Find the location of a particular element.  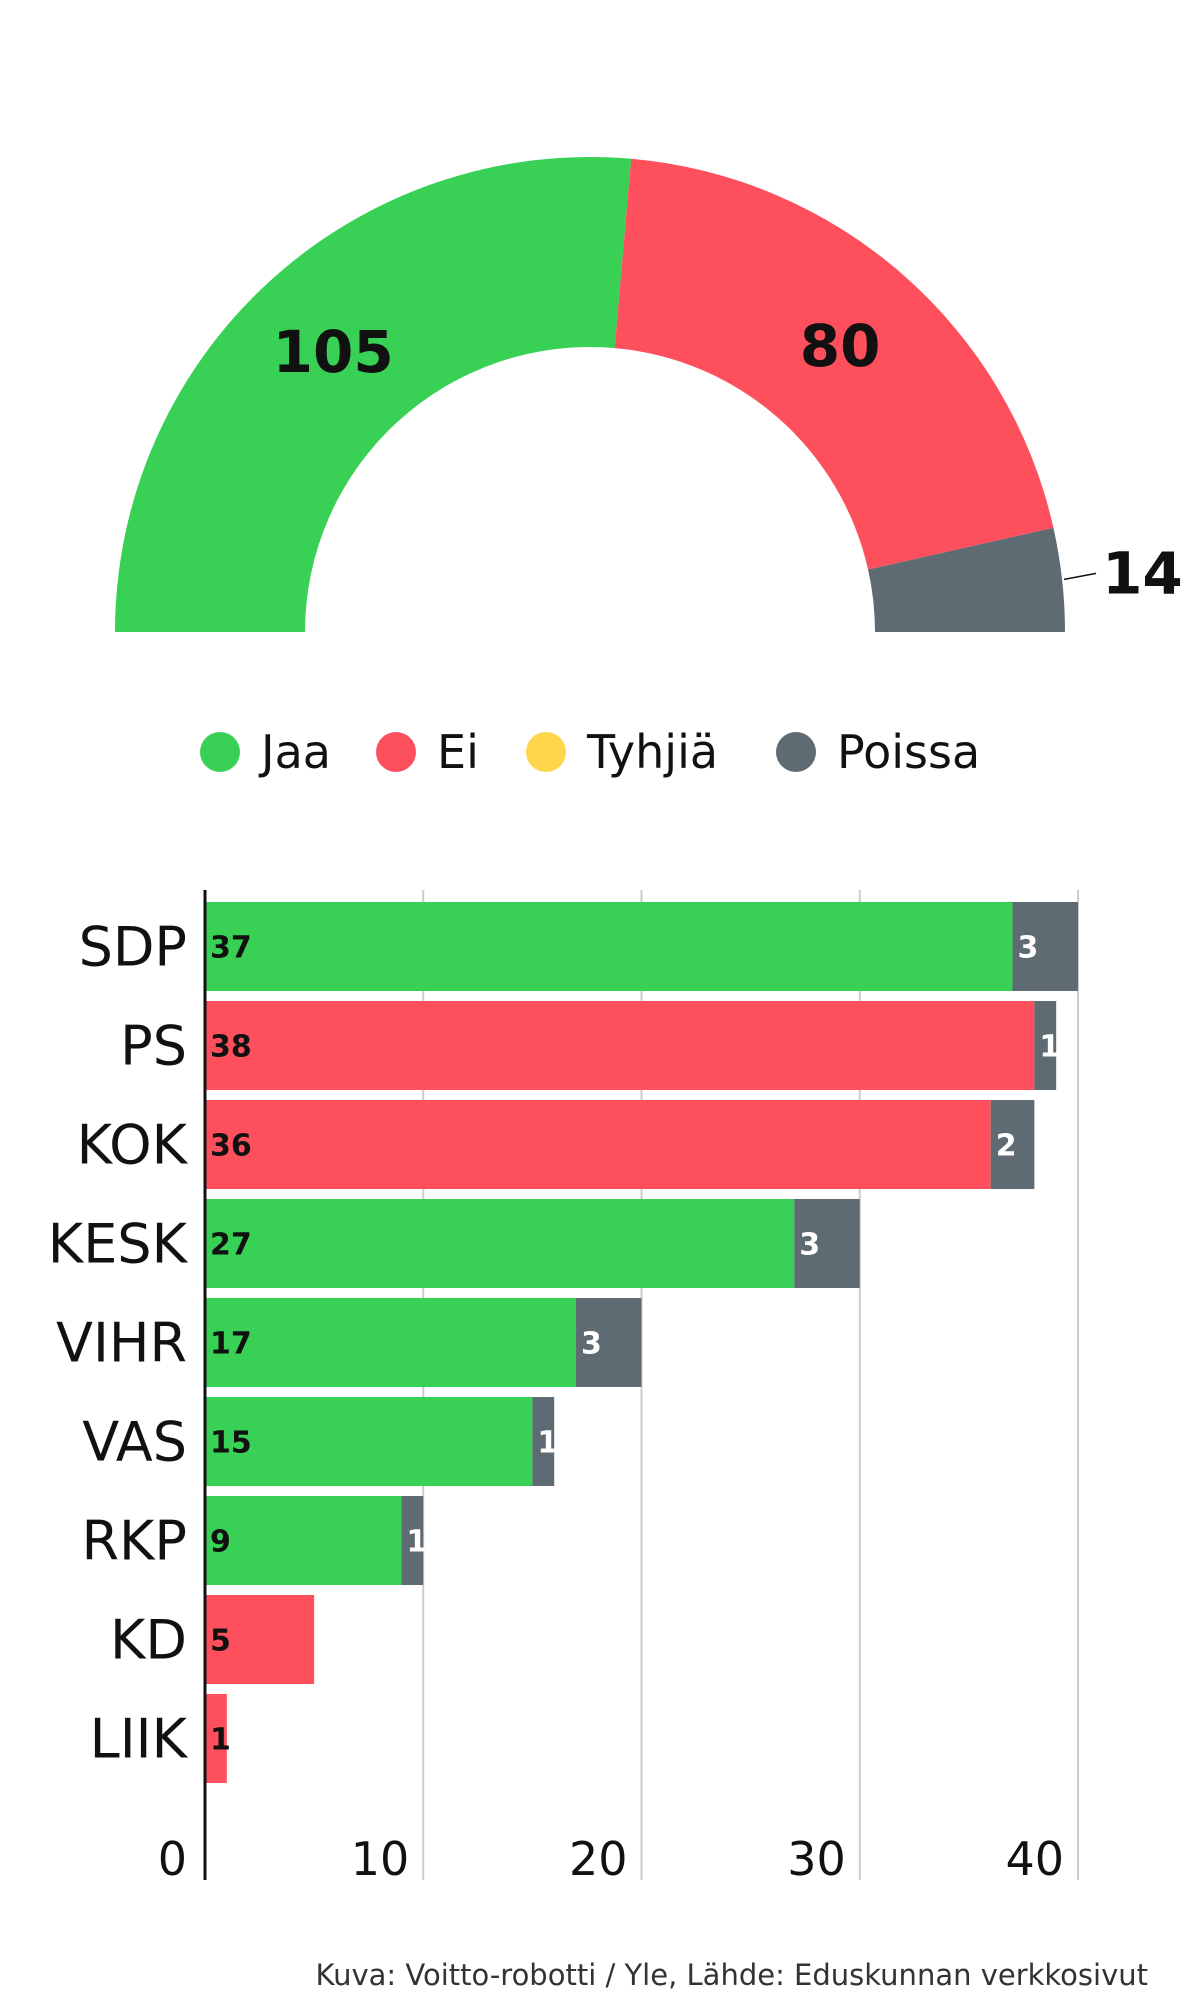

bar-value-kd-ei: 5 is located at coordinates (220, 1641).